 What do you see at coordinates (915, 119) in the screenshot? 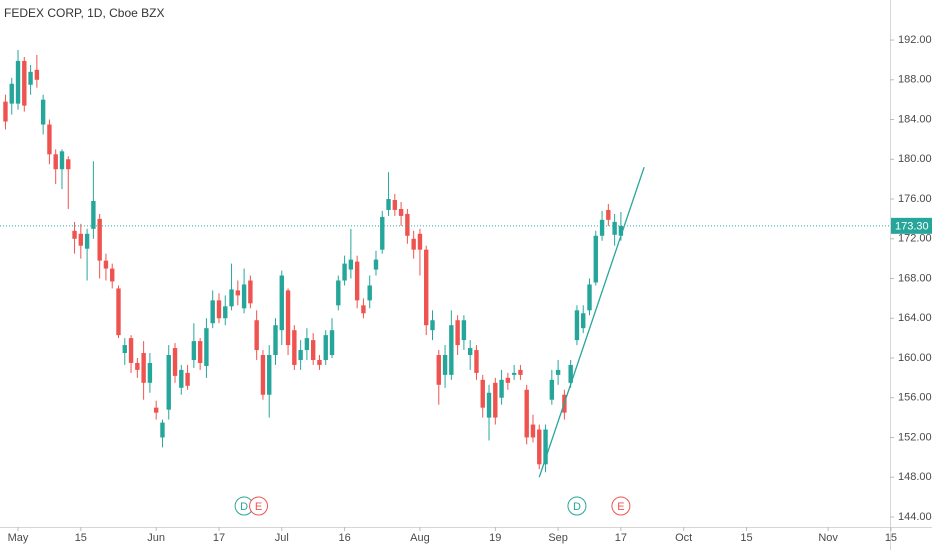
I see `y-tick-label: 184.00` at bounding box center [915, 119].